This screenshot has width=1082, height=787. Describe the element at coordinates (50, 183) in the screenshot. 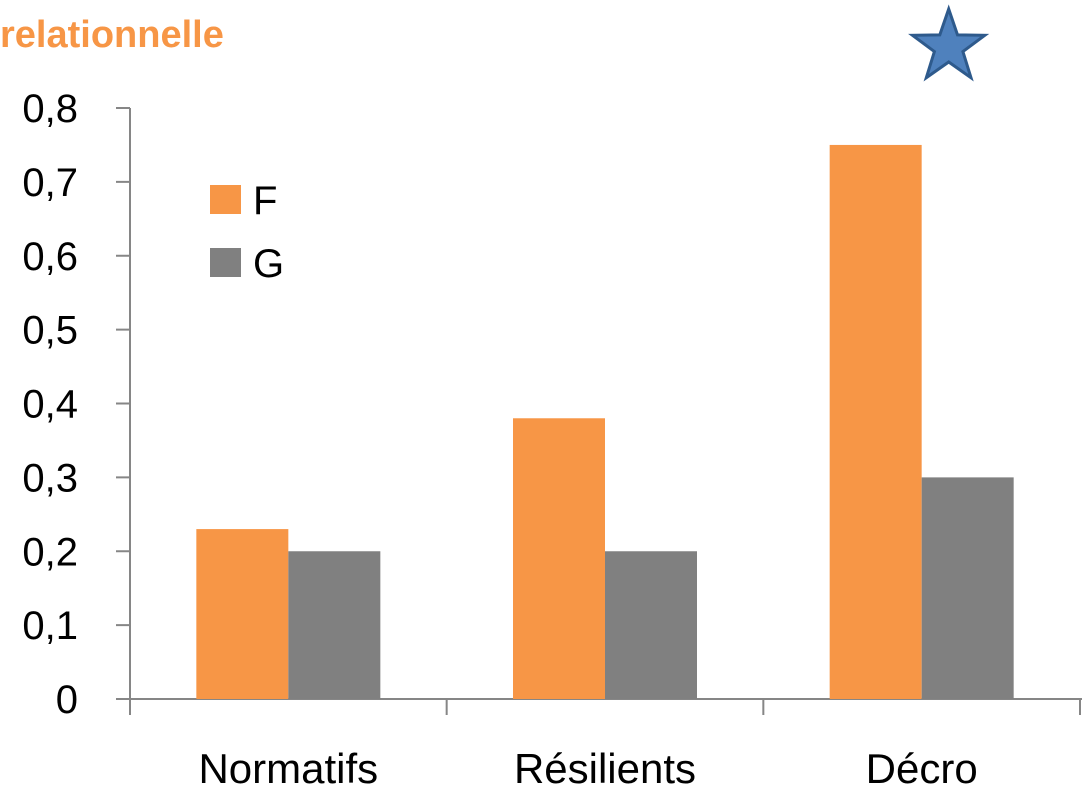

I see `y-tick-label: 0,7` at that location.